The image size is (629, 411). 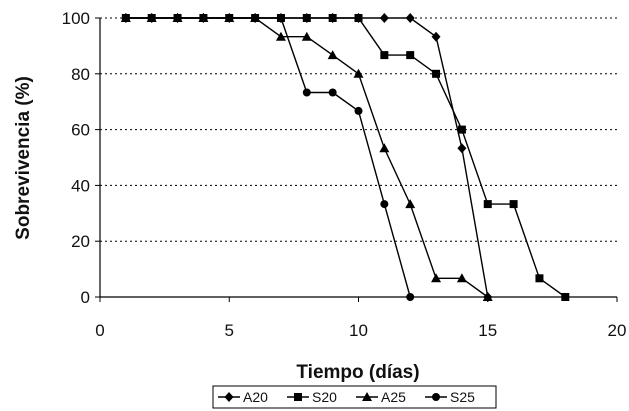 I want to click on y-tick-label: 80, so click(x=80, y=74).